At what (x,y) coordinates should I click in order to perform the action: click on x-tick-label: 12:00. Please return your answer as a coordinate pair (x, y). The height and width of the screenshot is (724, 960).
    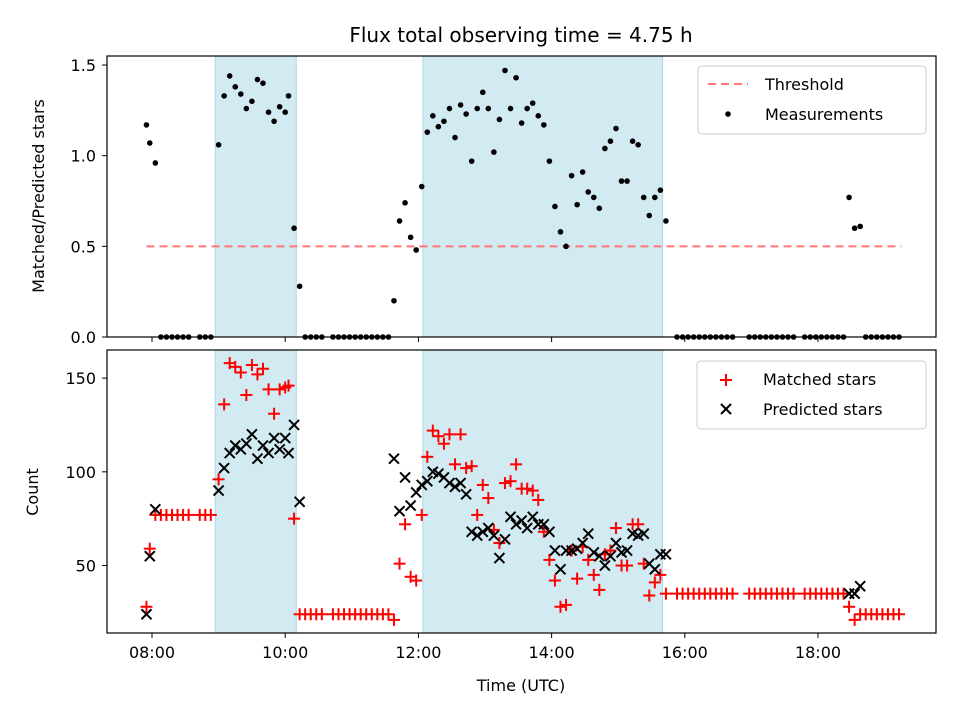
    Looking at the image, I should click on (418, 652).